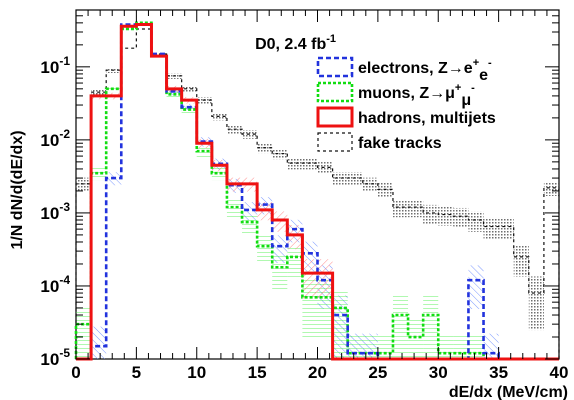  I want to click on x-tick-label-0: 0, so click(75, 372).